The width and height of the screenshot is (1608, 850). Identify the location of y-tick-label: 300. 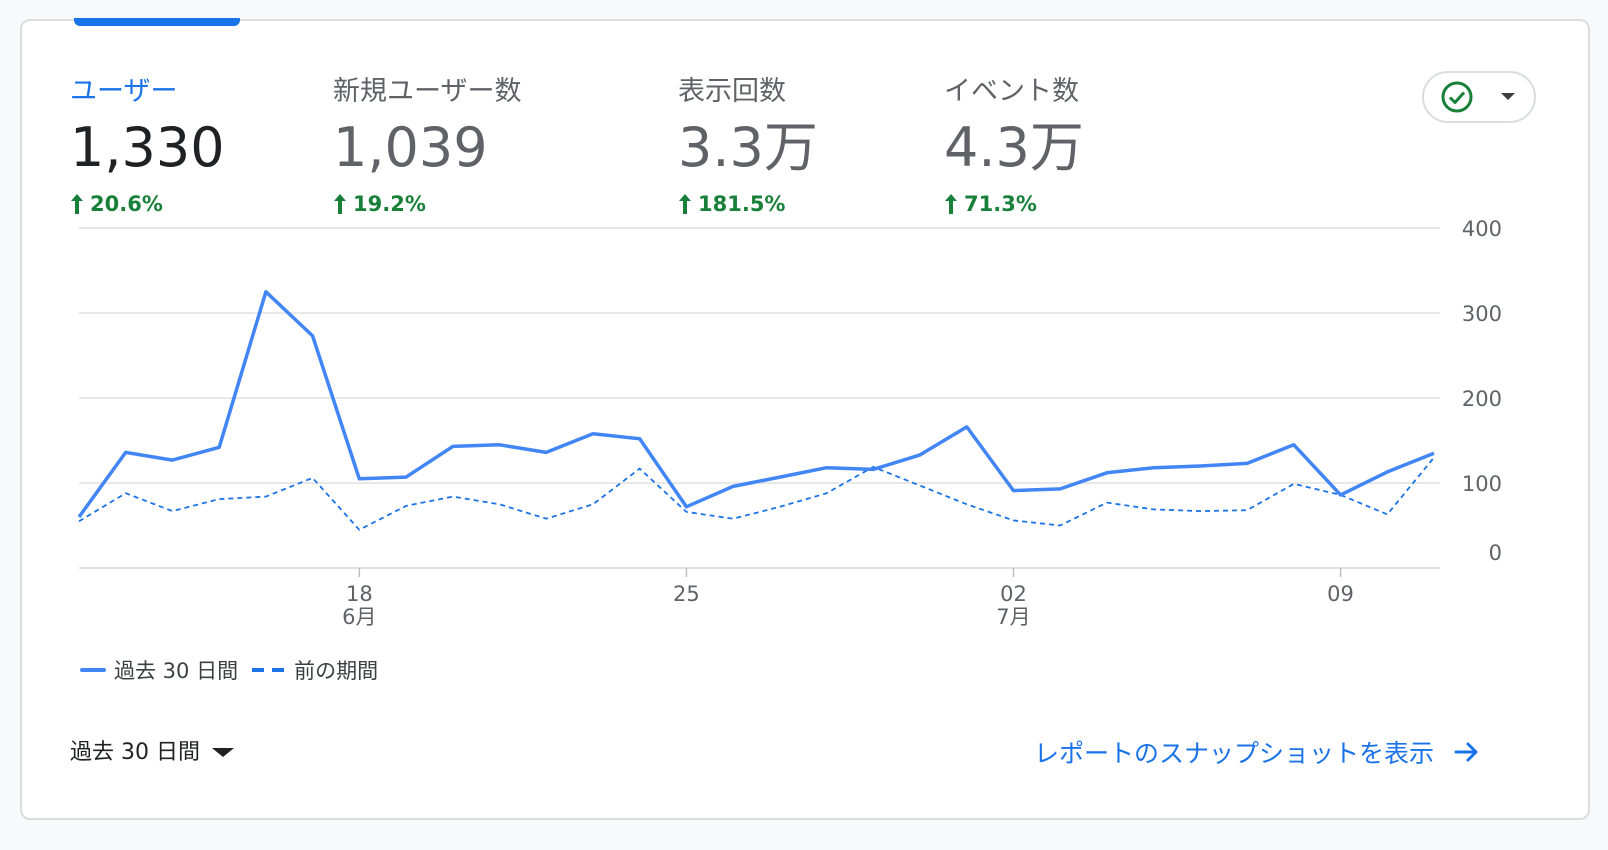
(1482, 314).